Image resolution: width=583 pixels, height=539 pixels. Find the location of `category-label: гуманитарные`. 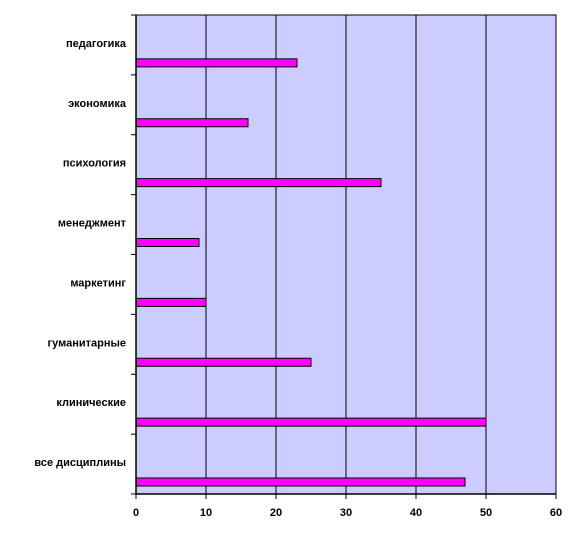

category-label: гуманитарные is located at coordinates (87, 343).